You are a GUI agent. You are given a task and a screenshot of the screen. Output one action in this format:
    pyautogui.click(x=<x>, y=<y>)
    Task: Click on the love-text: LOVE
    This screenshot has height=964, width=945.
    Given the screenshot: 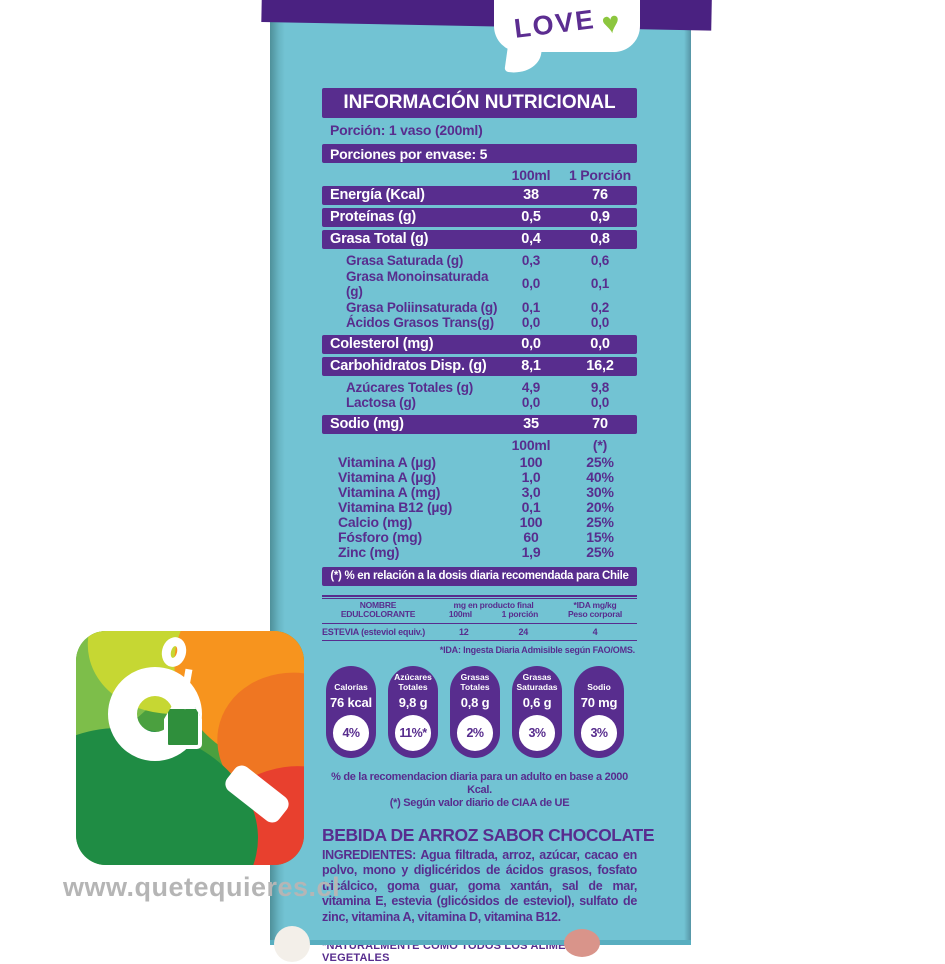 What is the action you would take?
    pyautogui.click(x=555, y=23)
    